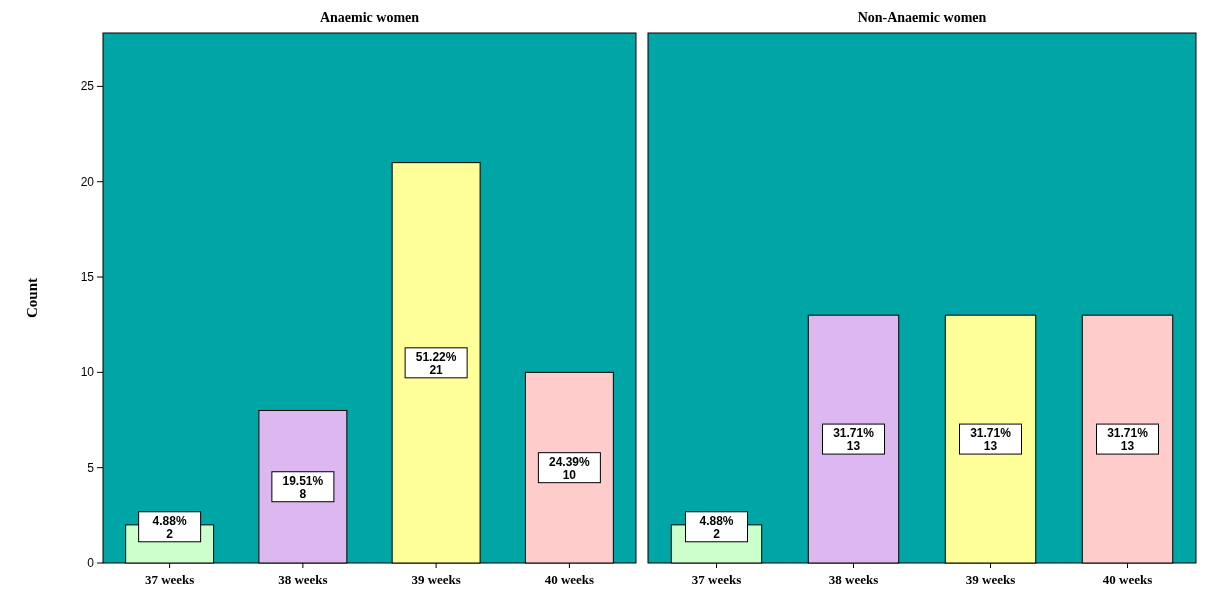 Image resolution: width=1206 pixels, height=589 pixels. I want to click on y-tick-label: 25, so click(87, 86).